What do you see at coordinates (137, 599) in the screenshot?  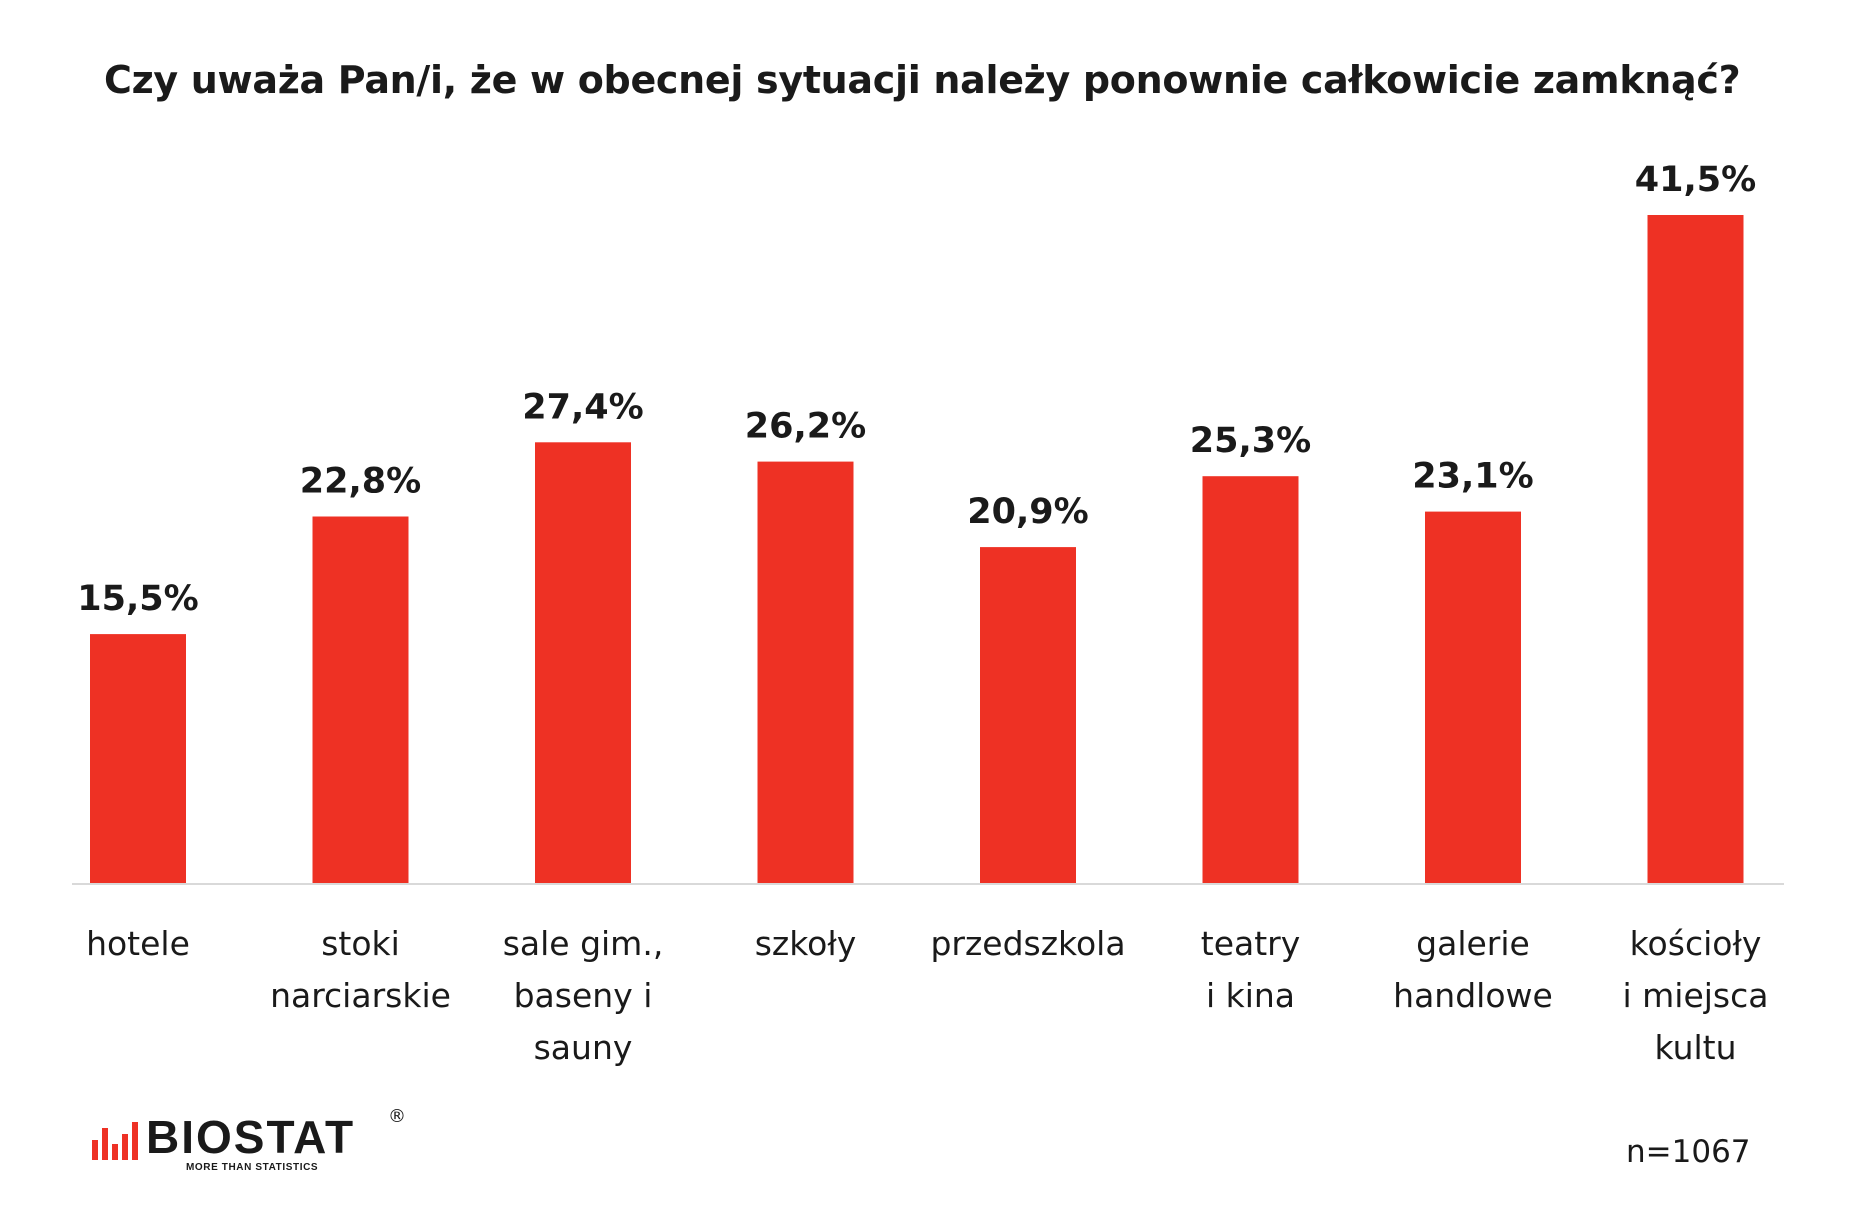 I see `bar-value-label: 15,5%` at bounding box center [137, 599].